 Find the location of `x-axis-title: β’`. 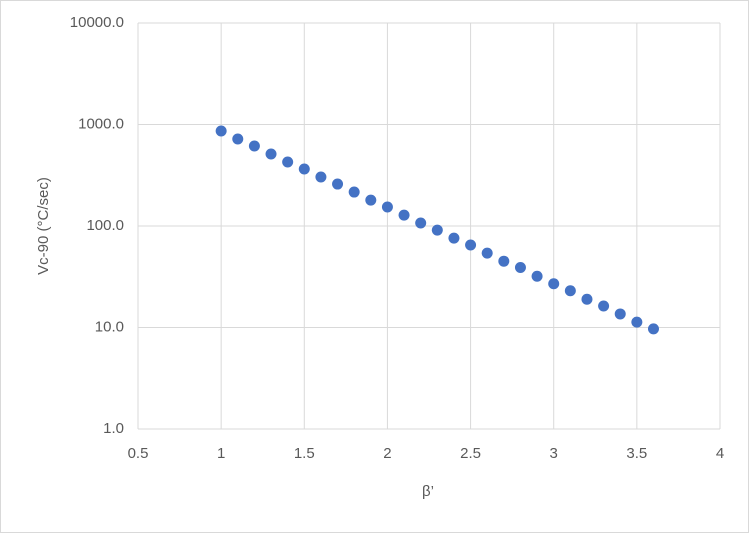

x-axis-title: β’ is located at coordinates (428, 491).